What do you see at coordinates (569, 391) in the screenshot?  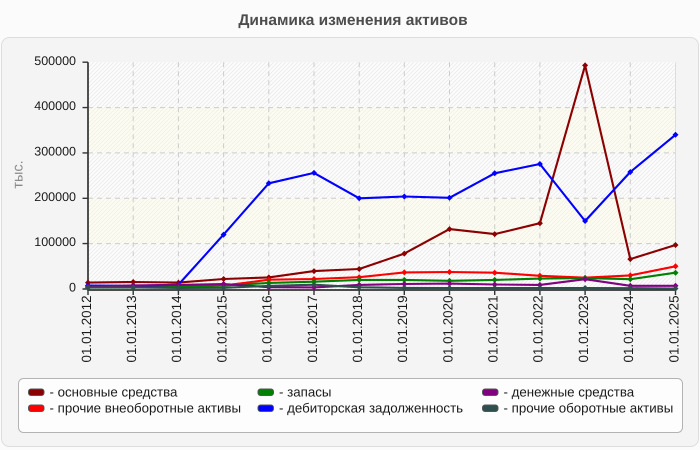 I see `svg-text: - денежные средства` at bounding box center [569, 391].